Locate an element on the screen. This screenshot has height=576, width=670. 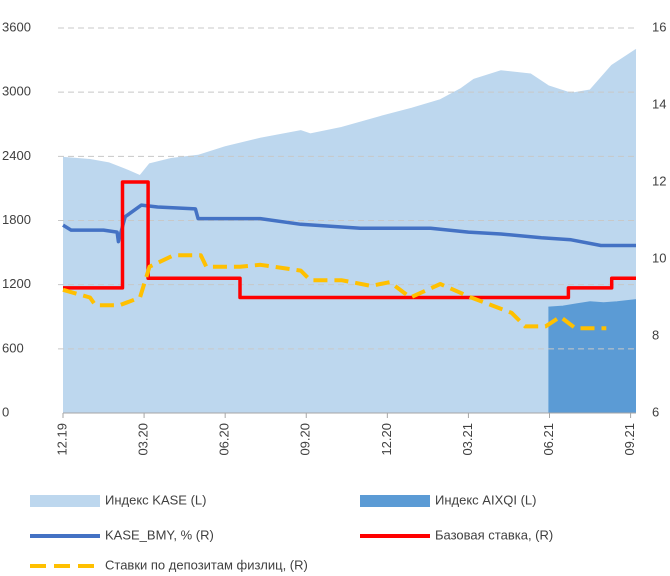
x-tick-label: 03.21 is located at coordinates (467, 439).